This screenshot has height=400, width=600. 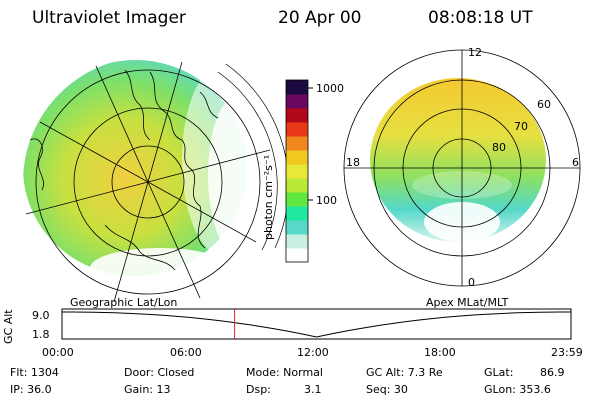 What do you see at coordinates (499, 147) in the screenshot?
I see `mlat-label-80: 80` at bounding box center [499, 147].